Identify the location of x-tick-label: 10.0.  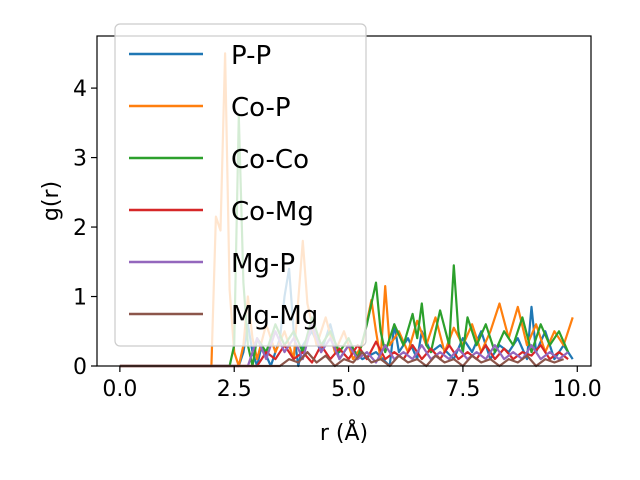
(577, 389).